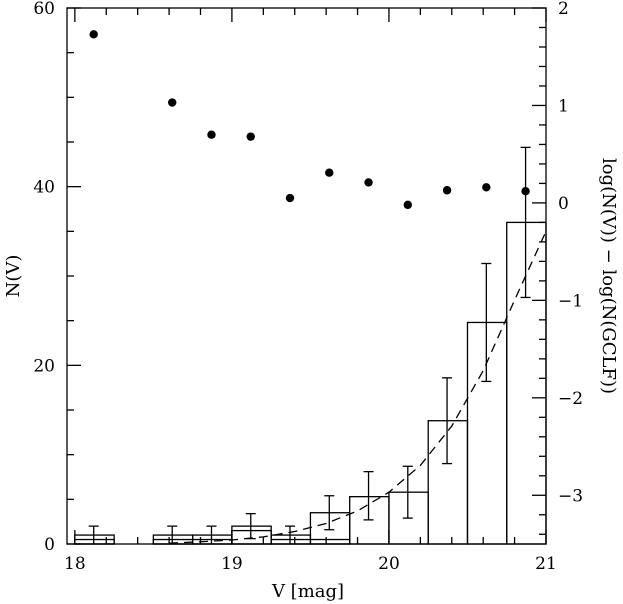 The width and height of the screenshot is (623, 604). I want to click on x-axis-label: V [mag], so click(307, 591).